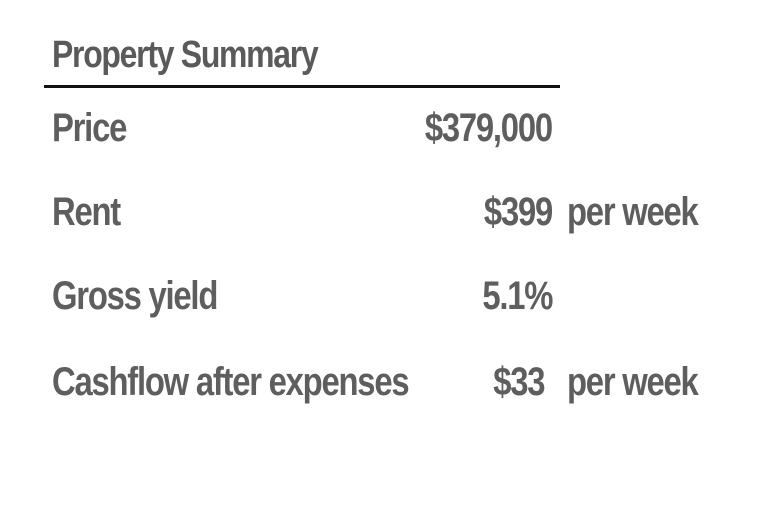 This screenshot has width=768, height=512. What do you see at coordinates (633, 212) in the screenshot?
I see `rent-unit: per week` at bounding box center [633, 212].